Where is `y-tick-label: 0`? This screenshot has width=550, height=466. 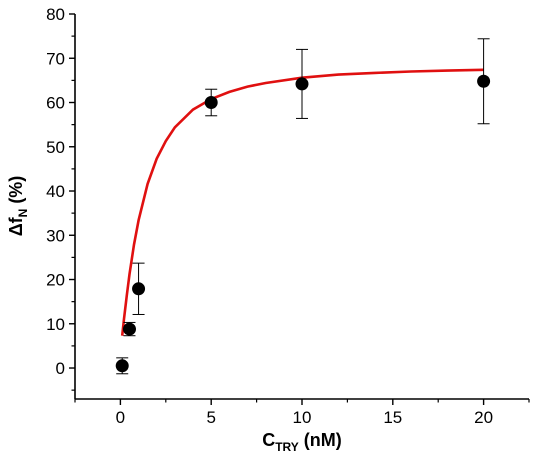
y-tick-label: 0 is located at coordinates (60, 368).